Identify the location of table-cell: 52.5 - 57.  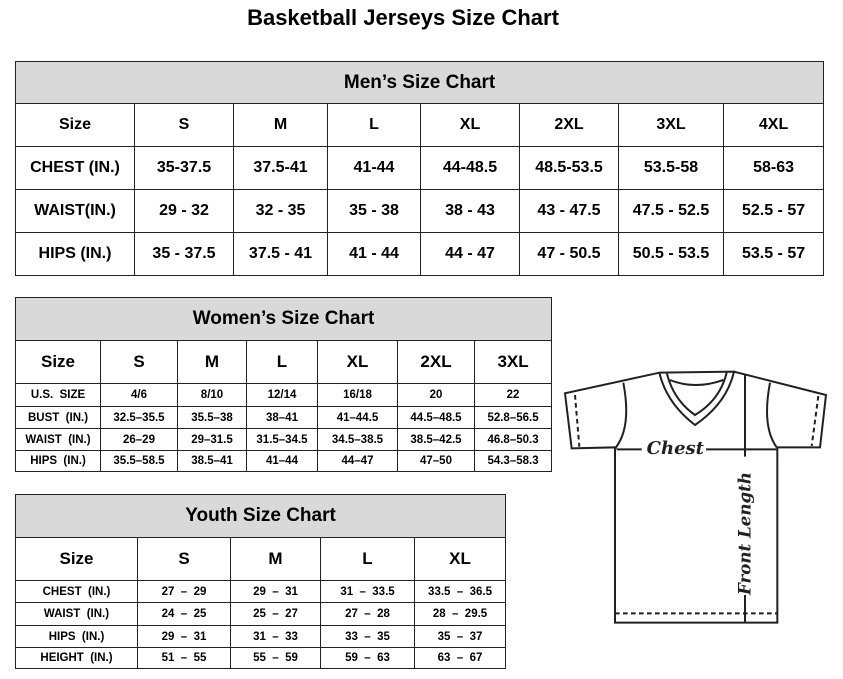
(773, 211).